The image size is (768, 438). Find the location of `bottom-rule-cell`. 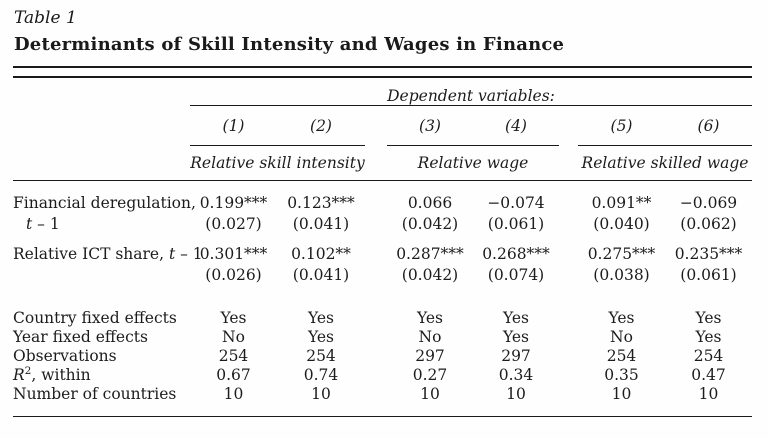

bottom-rule-cell is located at coordinates (382, 410).